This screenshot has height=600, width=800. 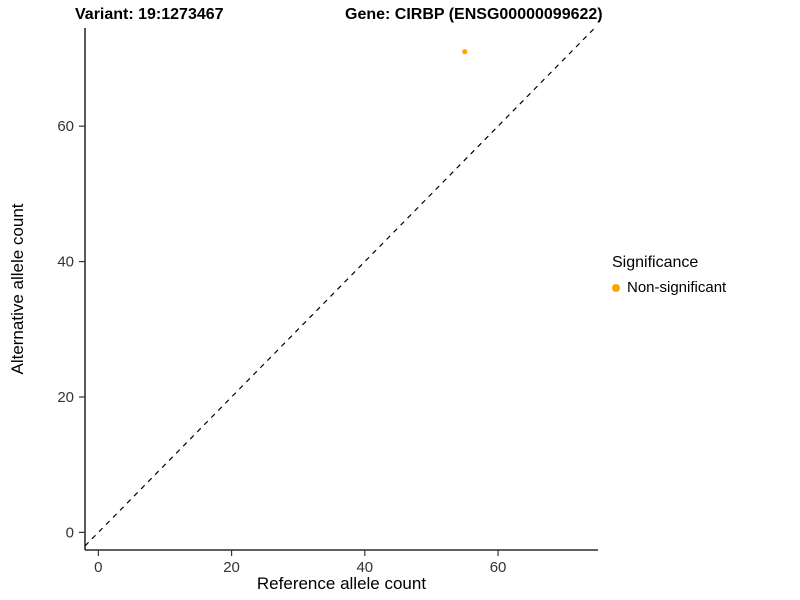 I want to click on x-tick-label: 0, so click(x=98, y=567).